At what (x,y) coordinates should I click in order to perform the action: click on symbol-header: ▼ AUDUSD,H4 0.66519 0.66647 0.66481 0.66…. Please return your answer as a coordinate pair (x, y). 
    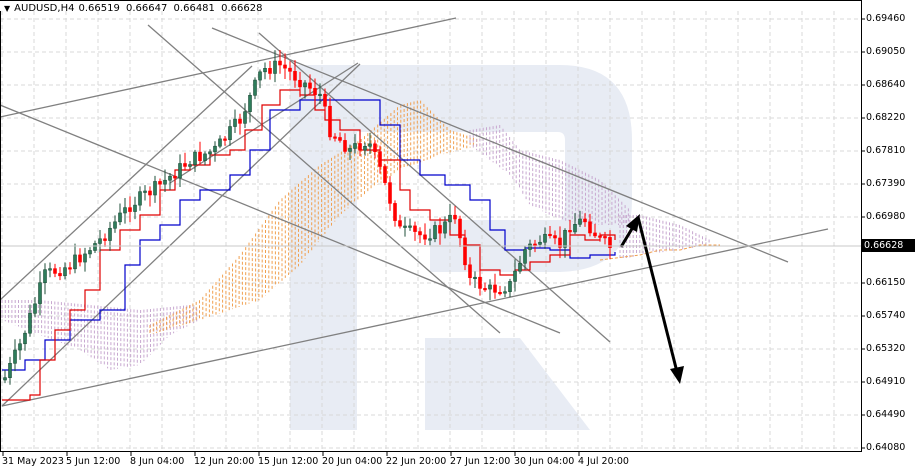
    Looking at the image, I should click on (134, 8).